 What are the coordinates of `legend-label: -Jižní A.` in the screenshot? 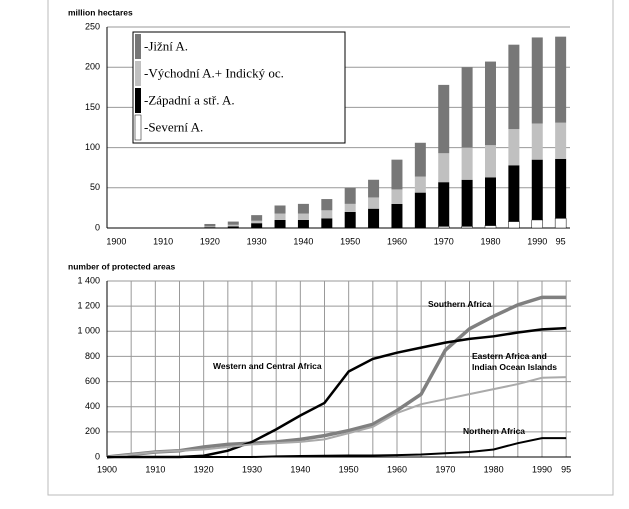 It's located at (166, 45).